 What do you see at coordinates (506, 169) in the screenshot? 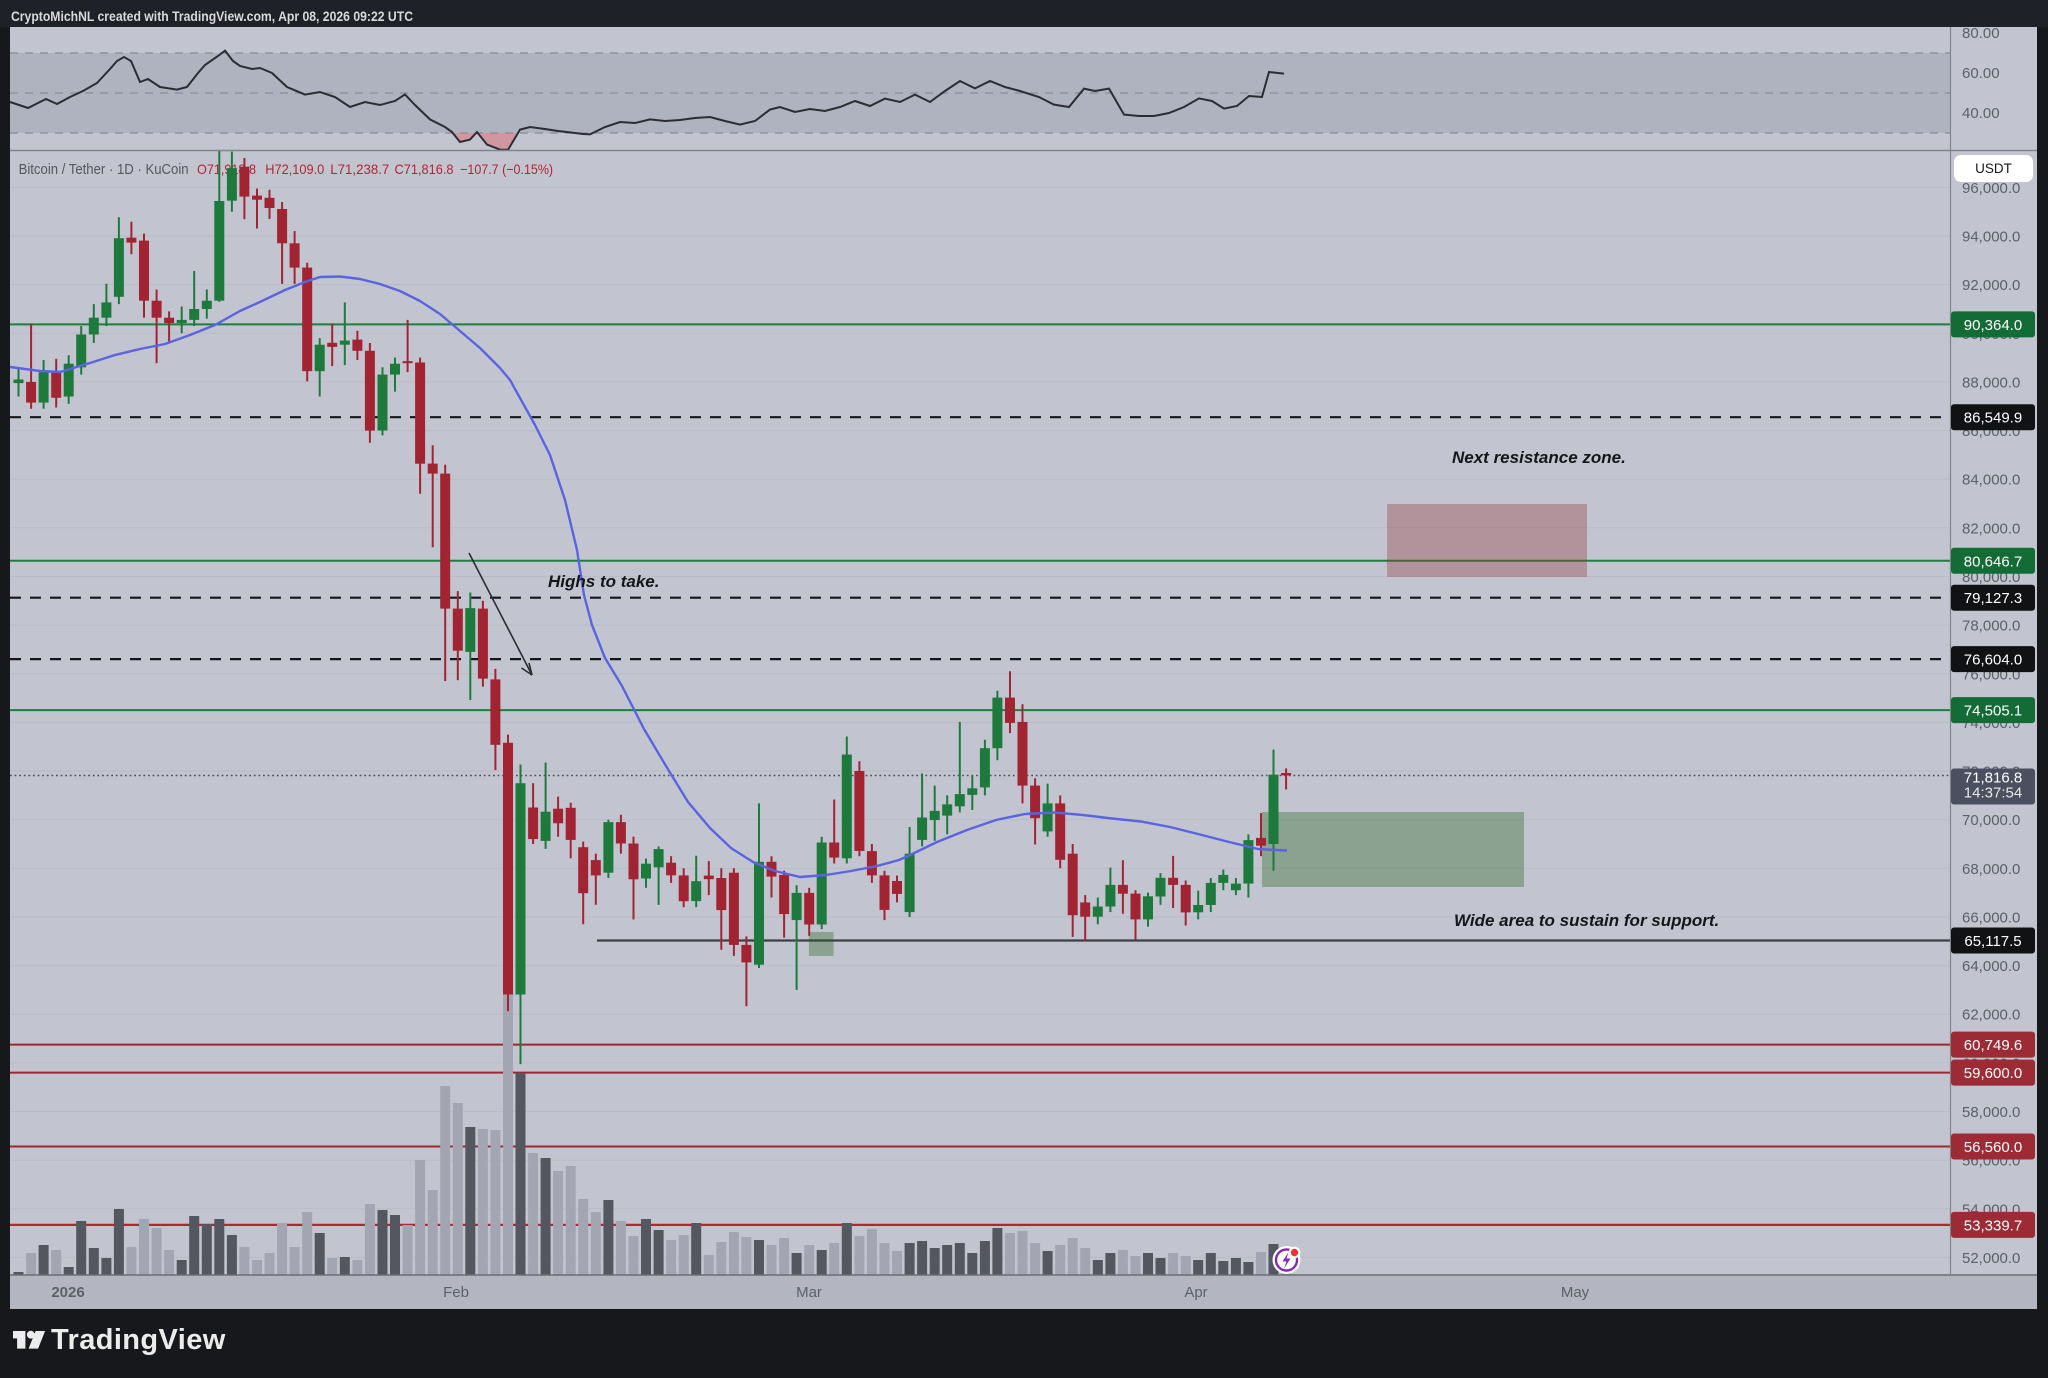
I see `svg-text: −107.7 (−0.15%)` at bounding box center [506, 169].